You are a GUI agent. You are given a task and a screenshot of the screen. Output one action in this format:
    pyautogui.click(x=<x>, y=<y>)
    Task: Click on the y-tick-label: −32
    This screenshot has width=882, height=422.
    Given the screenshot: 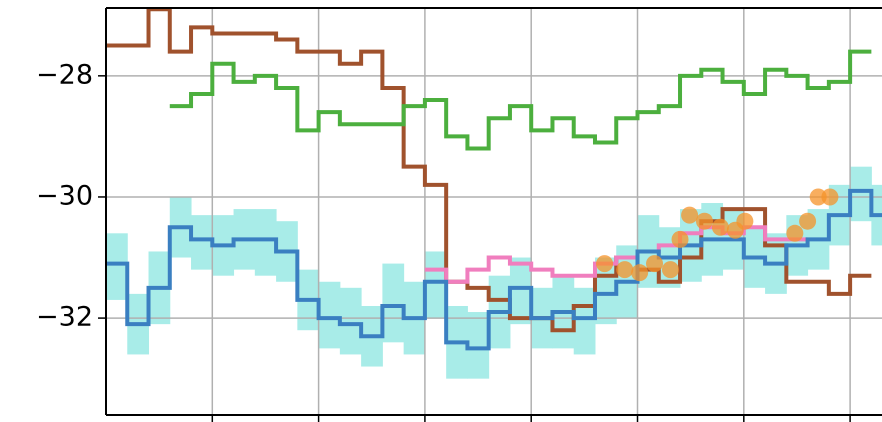 What is the action you would take?
    pyautogui.click(x=64, y=317)
    